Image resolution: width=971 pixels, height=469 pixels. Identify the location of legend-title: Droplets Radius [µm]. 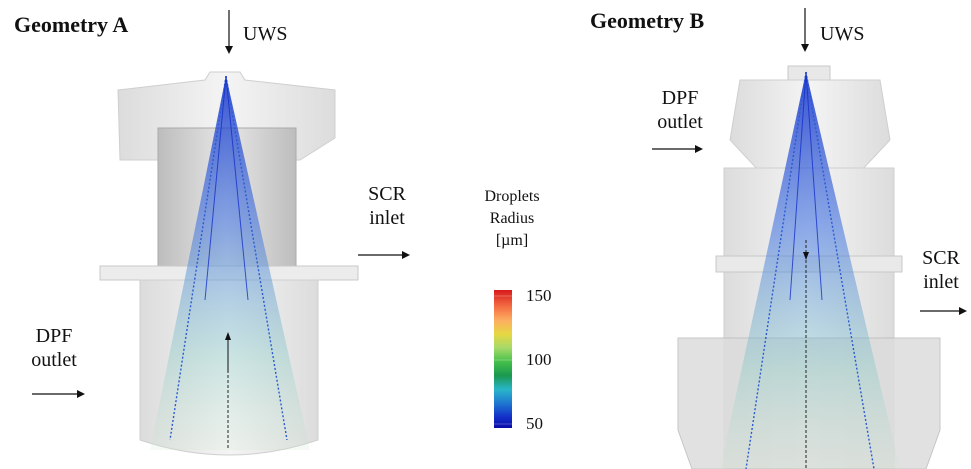
(512, 219).